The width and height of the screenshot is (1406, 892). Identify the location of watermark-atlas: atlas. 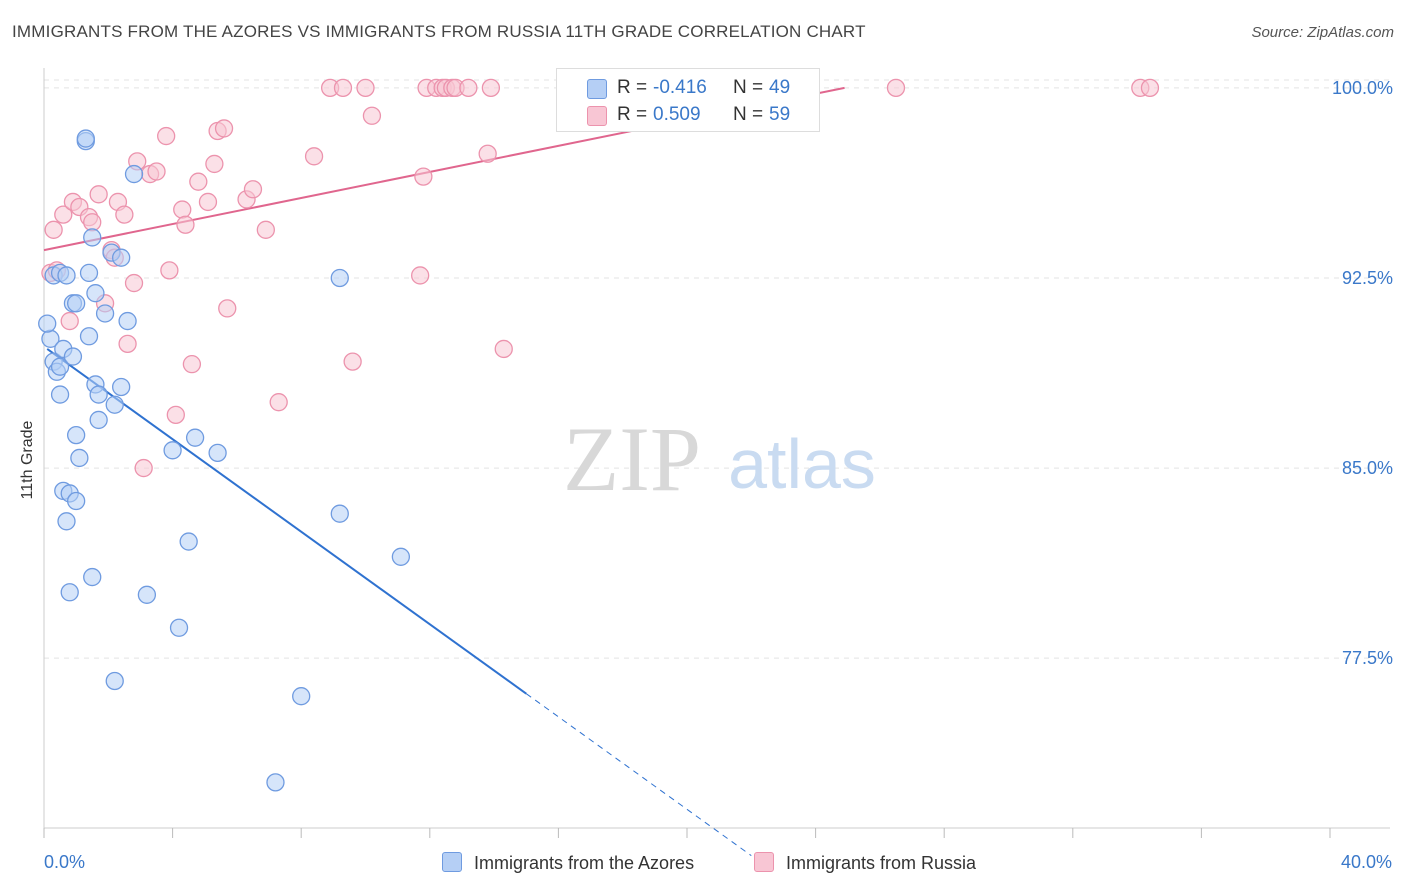
(802, 464).